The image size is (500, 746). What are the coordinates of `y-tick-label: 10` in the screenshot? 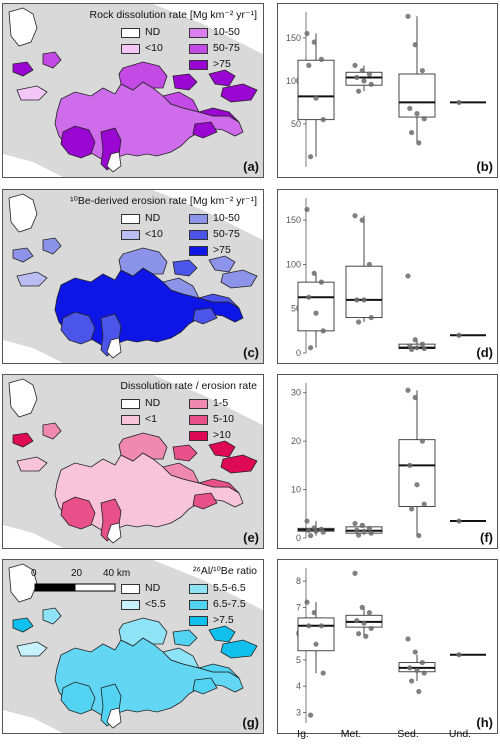 It's located at (296, 490).